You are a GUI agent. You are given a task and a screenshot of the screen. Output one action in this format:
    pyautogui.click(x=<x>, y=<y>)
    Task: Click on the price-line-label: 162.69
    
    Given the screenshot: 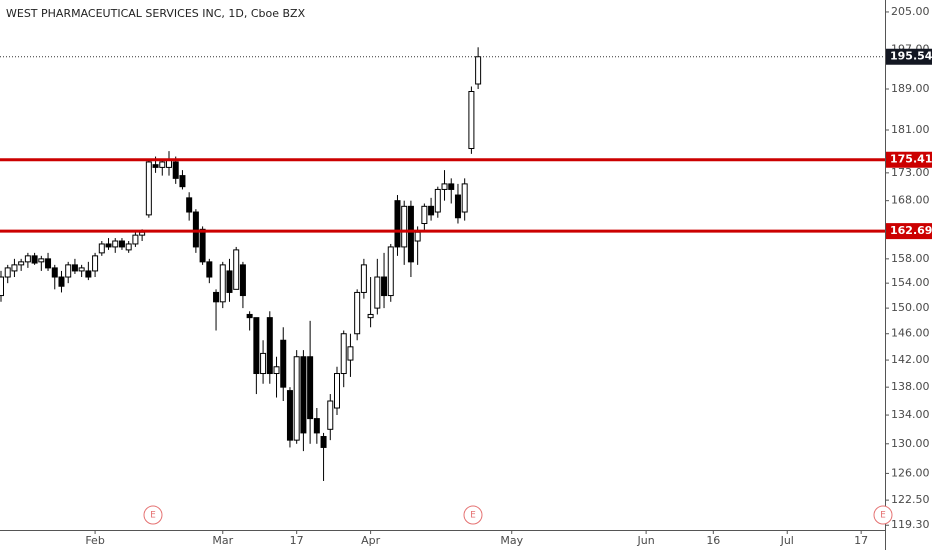 What is the action you would take?
    pyautogui.click(x=911, y=230)
    